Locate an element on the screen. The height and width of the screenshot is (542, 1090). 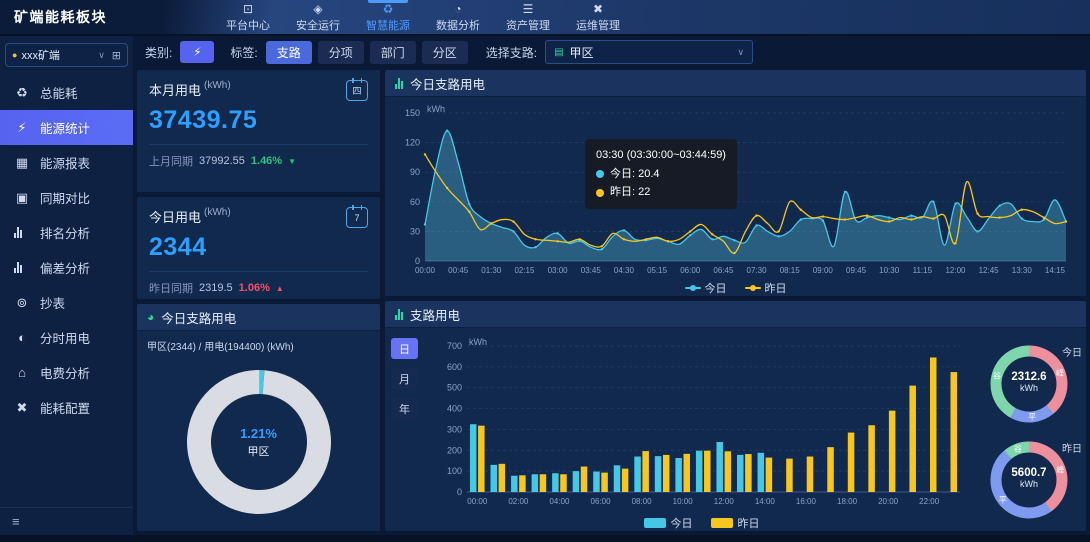
period-tab-3: 年 is located at coordinates (404, 408).